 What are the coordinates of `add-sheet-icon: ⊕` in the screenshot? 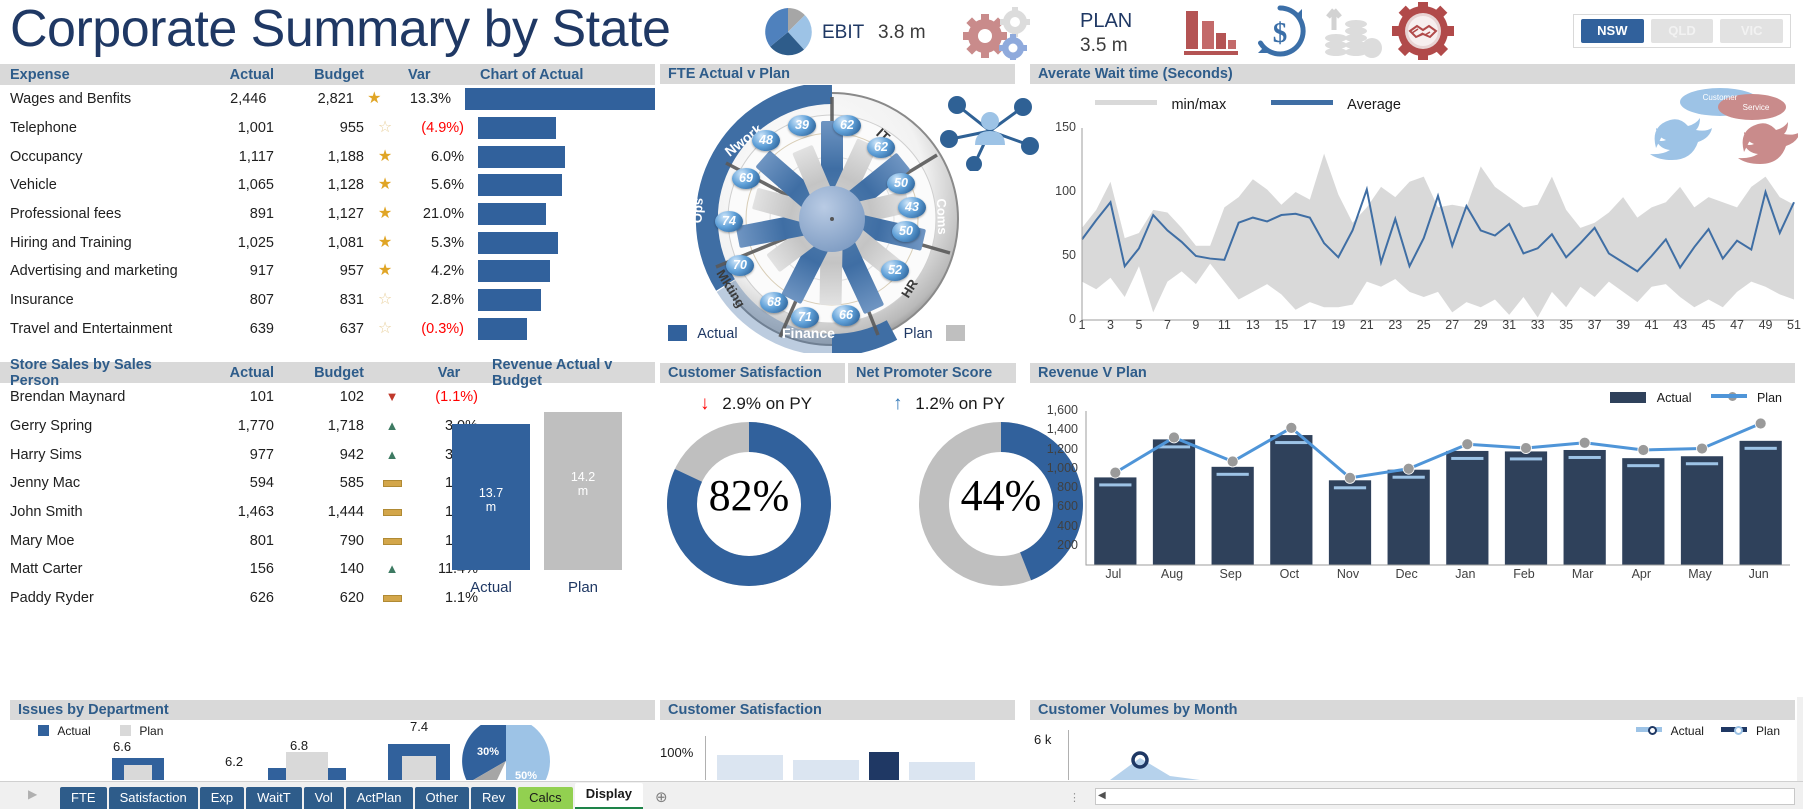 It's located at (661, 797).